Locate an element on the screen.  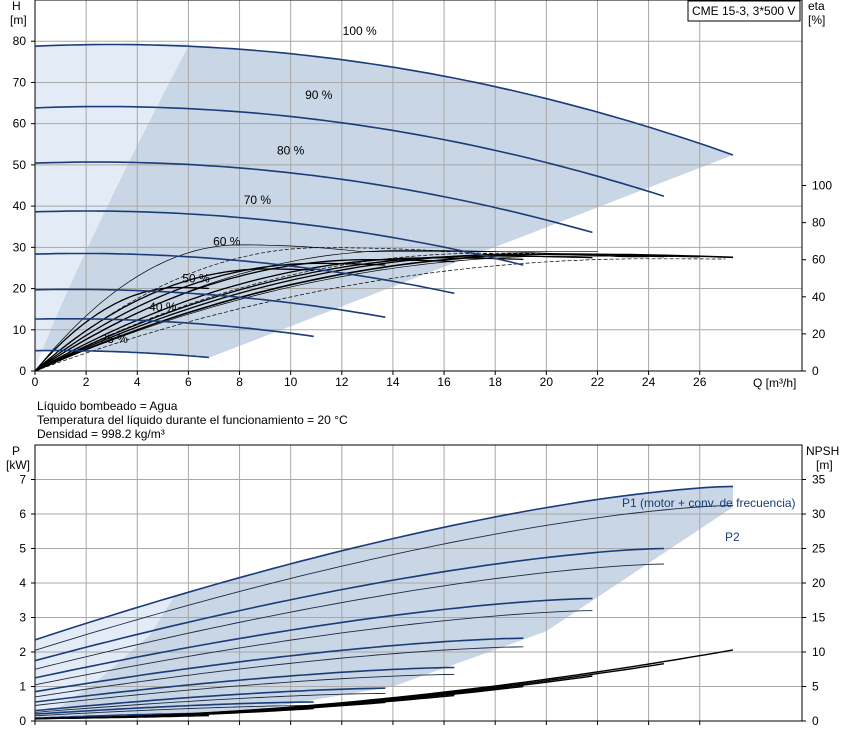
y-tick-label-3: 30 is located at coordinates (20, 247).